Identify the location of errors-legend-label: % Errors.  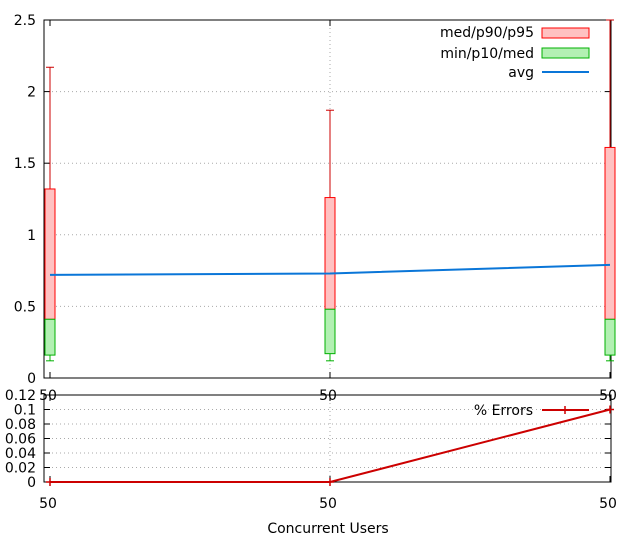
(503, 411).